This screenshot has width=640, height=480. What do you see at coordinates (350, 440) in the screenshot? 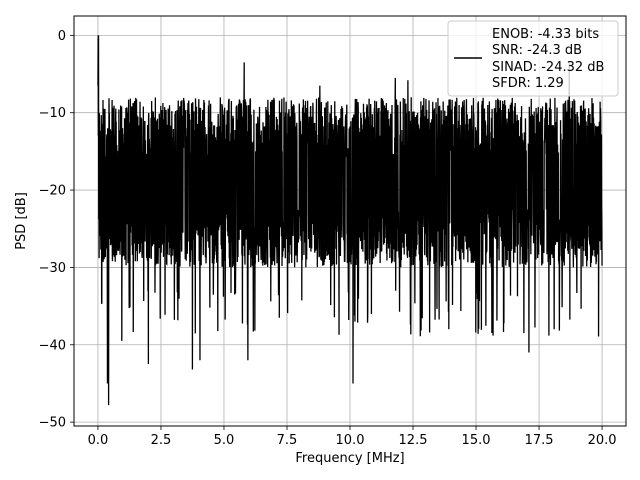
I see `x-tick-label: 10.0` at bounding box center [350, 440].